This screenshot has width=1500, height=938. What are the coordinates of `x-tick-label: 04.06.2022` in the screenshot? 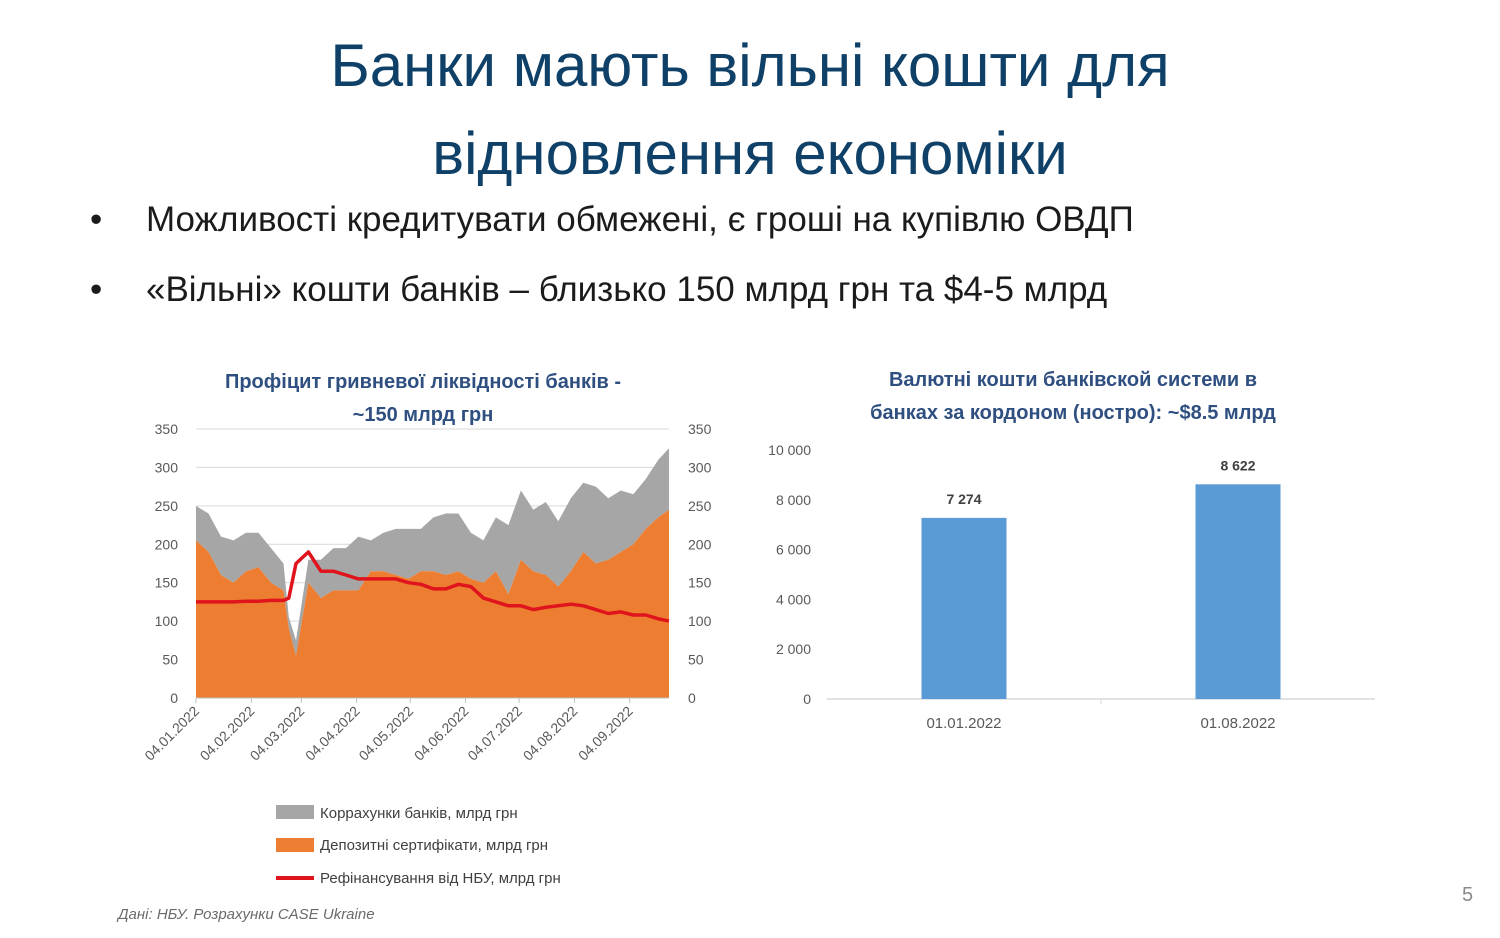 It's located at (441, 733).